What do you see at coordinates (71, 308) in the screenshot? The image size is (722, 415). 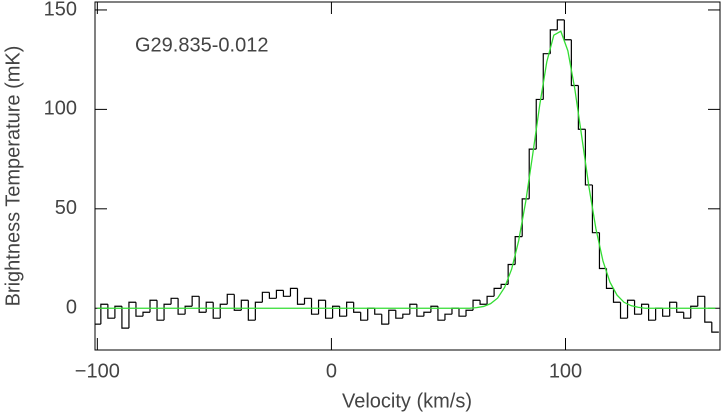 I see `y-tick-label: 0` at bounding box center [71, 308].